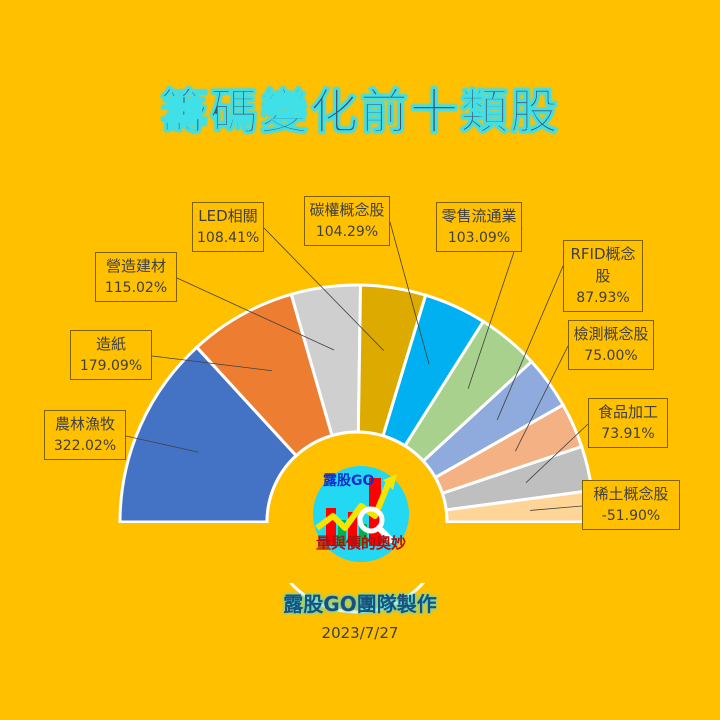 The width and height of the screenshot is (720, 720). Describe the element at coordinates (110, 344) in the screenshot. I see `data-label-category: 造紙` at that location.